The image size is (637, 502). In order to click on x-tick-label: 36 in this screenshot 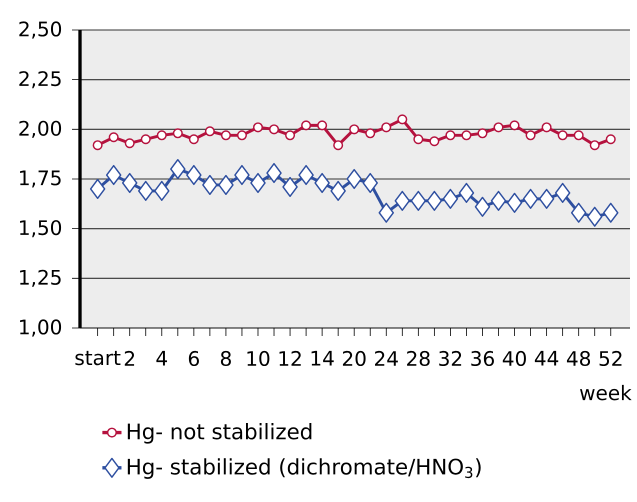, I will do `click(482, 358)`.